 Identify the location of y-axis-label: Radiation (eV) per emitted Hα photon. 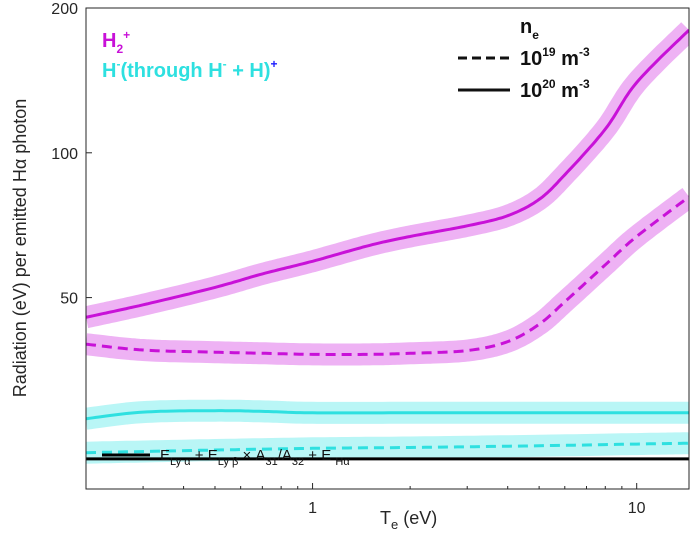
(20, 248).